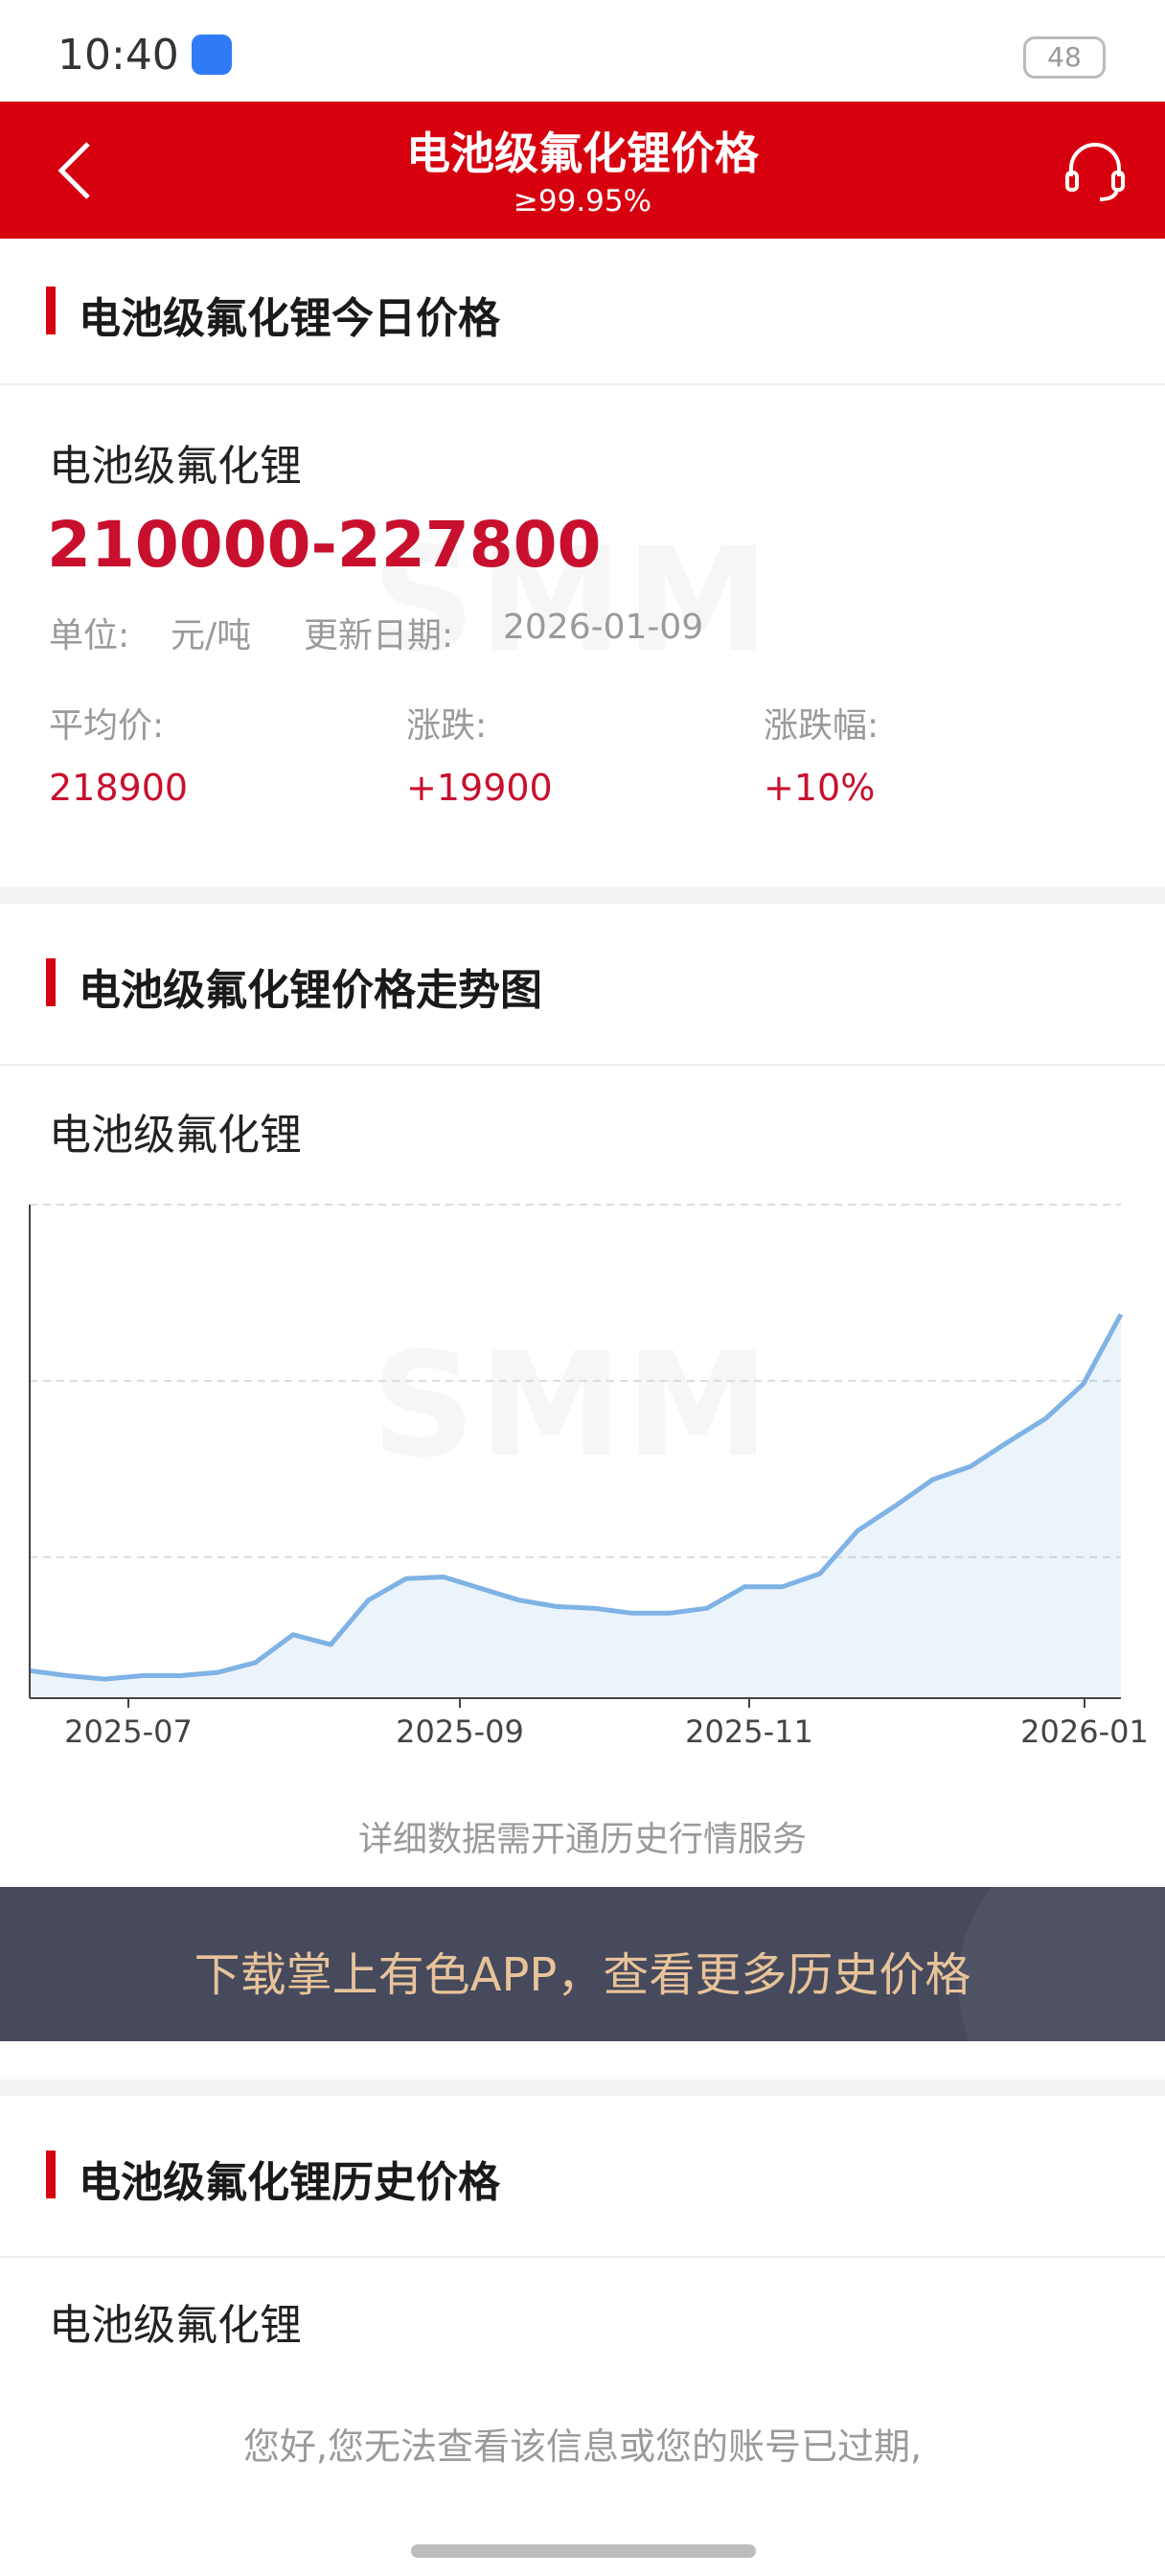  What do you see at coordinates (118, 55) in the screenshot?
I see `clock: 10:40` at bounding box center [118, 55].